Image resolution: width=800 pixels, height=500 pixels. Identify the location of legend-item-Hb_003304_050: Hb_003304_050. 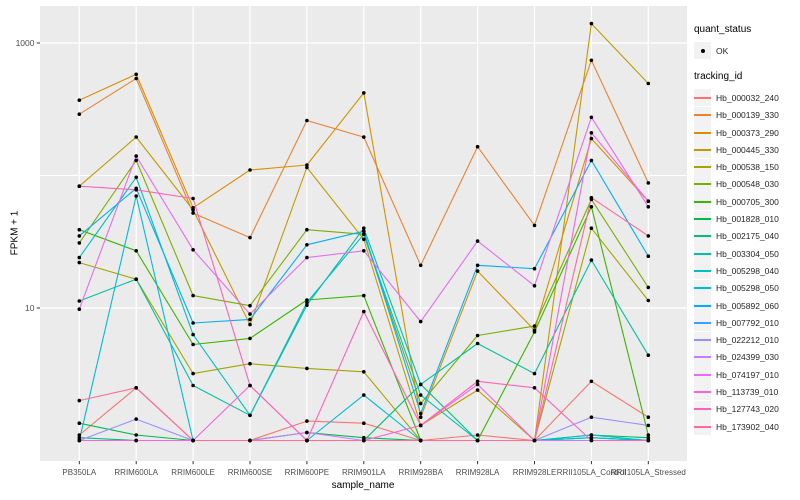
(747, 254).